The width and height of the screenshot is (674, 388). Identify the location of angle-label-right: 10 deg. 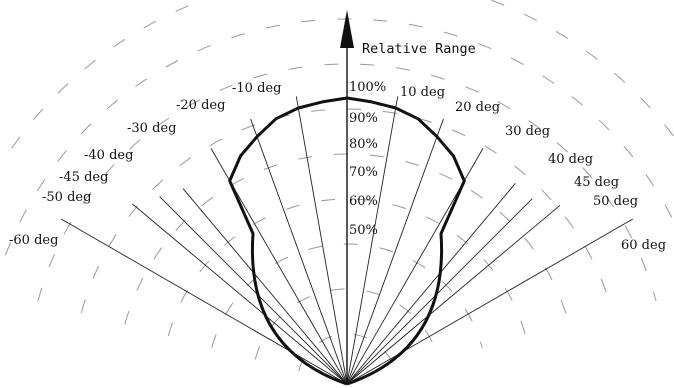
(422, 92).